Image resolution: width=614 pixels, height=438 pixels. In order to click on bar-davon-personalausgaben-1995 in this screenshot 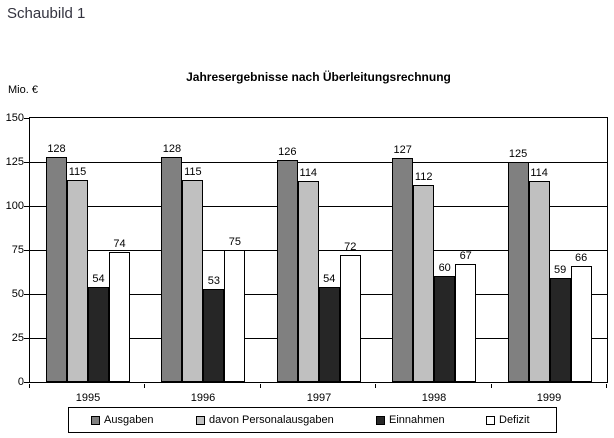, I will do `click(77, 280)`.